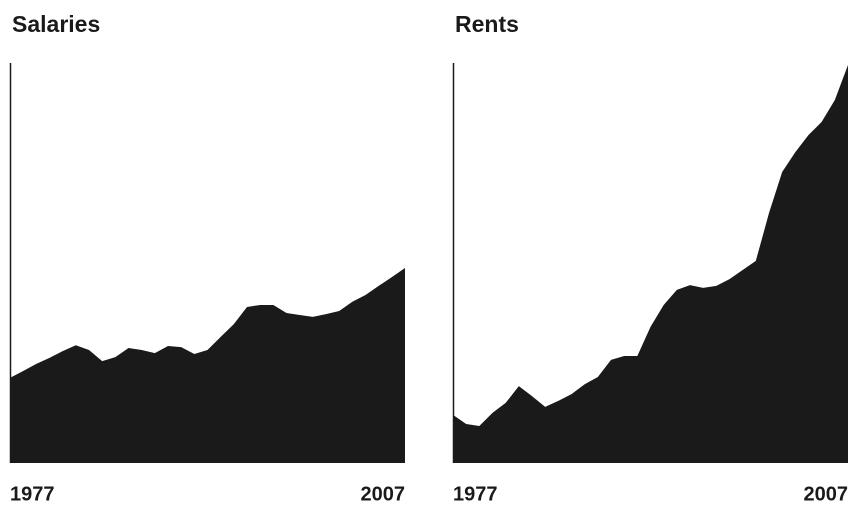 This screenshot has height=513, width=853. I want to click on chart-title: Rents, so click(487, 24).